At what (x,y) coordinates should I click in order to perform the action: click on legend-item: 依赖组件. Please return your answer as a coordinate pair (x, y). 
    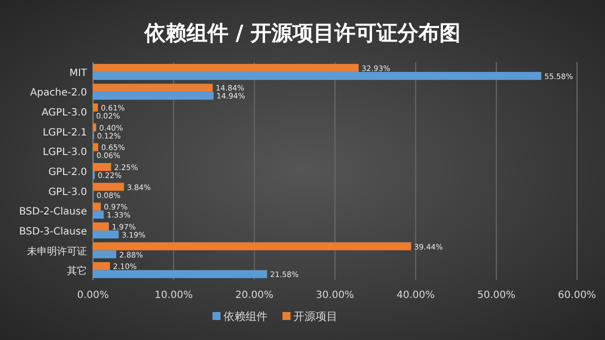
    Looking at the image, I should click on (240, 316).